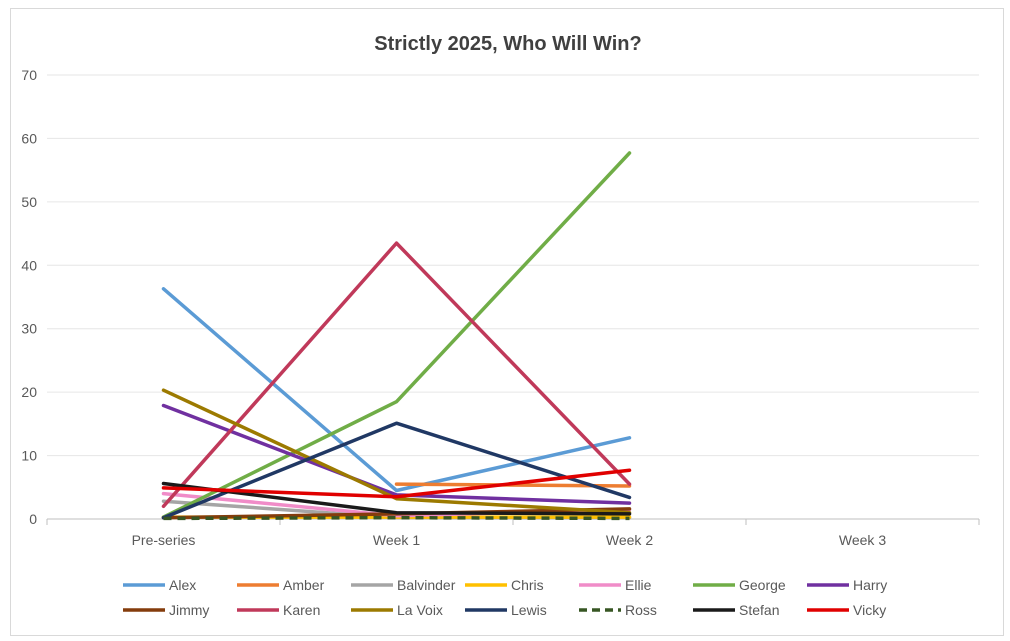 The image size is (1010, 641). Describe the element at coordinates (164, 540) in the screenshot. I see `x-tick-label: Pre-series` at that location.